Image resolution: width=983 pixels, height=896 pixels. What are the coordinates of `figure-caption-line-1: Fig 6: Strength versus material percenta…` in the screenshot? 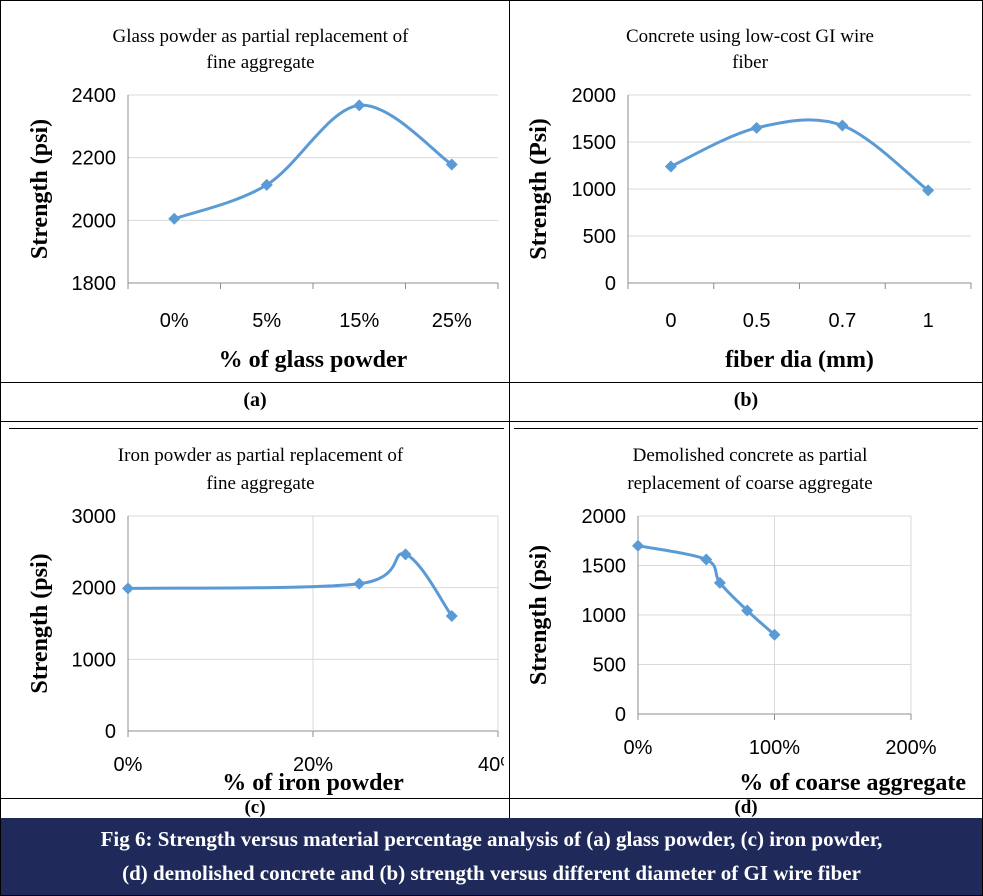 It's located at (491, 839).